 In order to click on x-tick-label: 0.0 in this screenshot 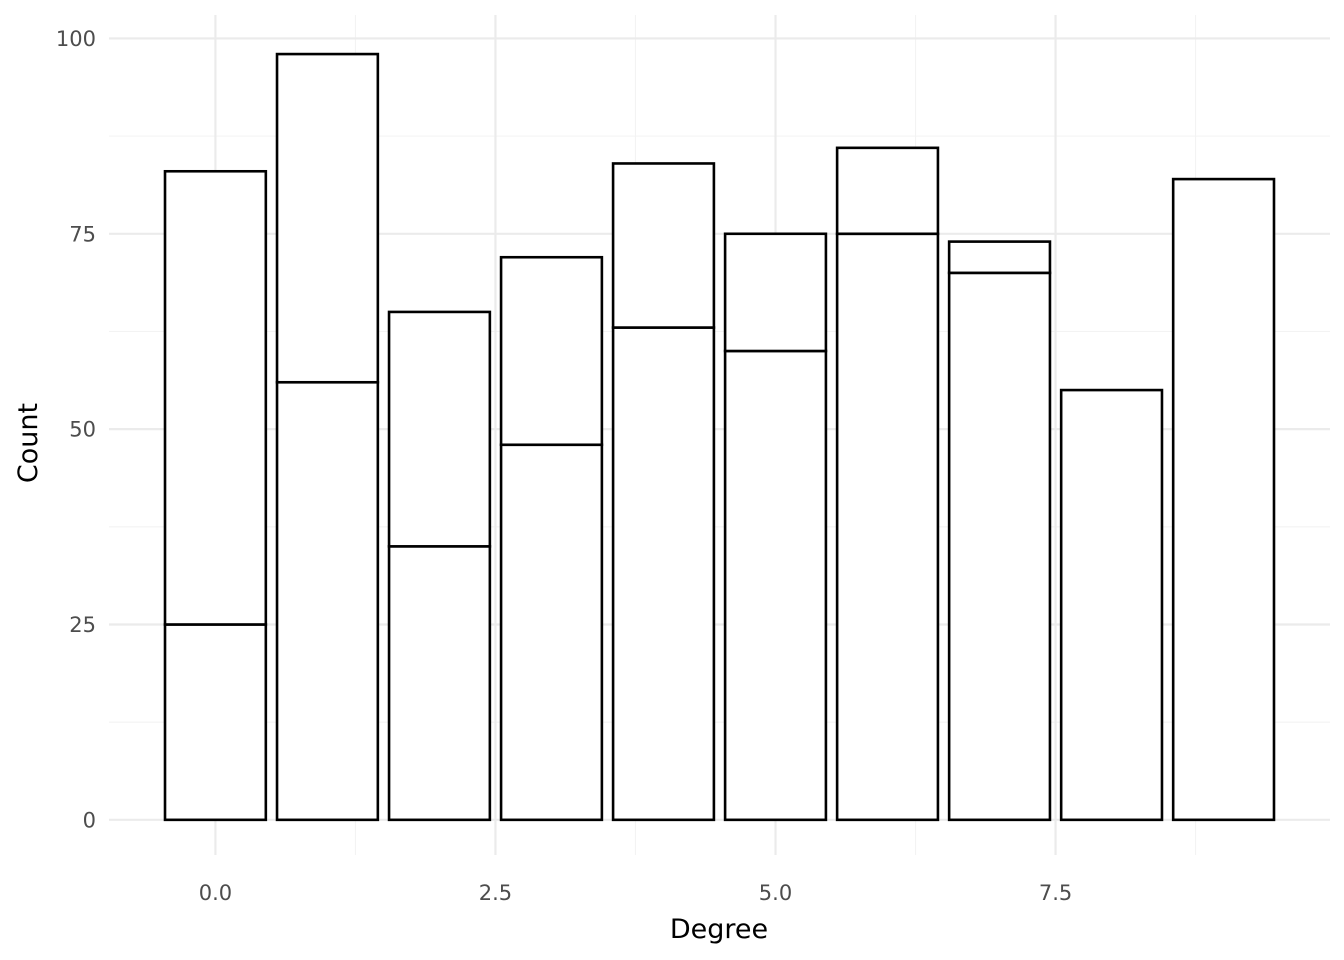, I will do `click(215, 893)`.